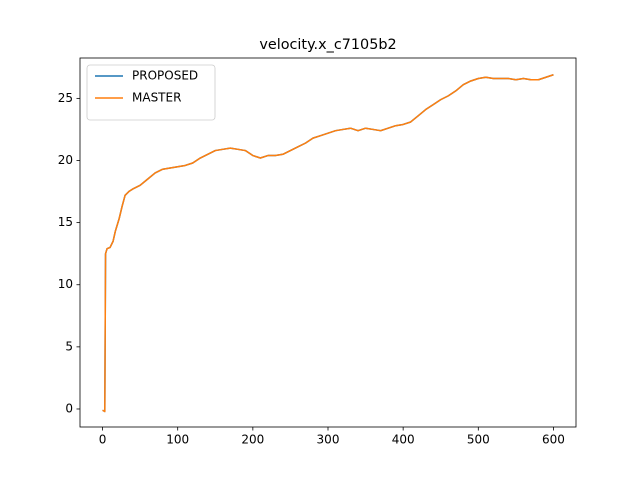 This screenshot has width=640, height=480. What do you see at coordinates (156, 98) in the screenshot?
I see `legend-label: MASTER` at bounding box center [156, 98].